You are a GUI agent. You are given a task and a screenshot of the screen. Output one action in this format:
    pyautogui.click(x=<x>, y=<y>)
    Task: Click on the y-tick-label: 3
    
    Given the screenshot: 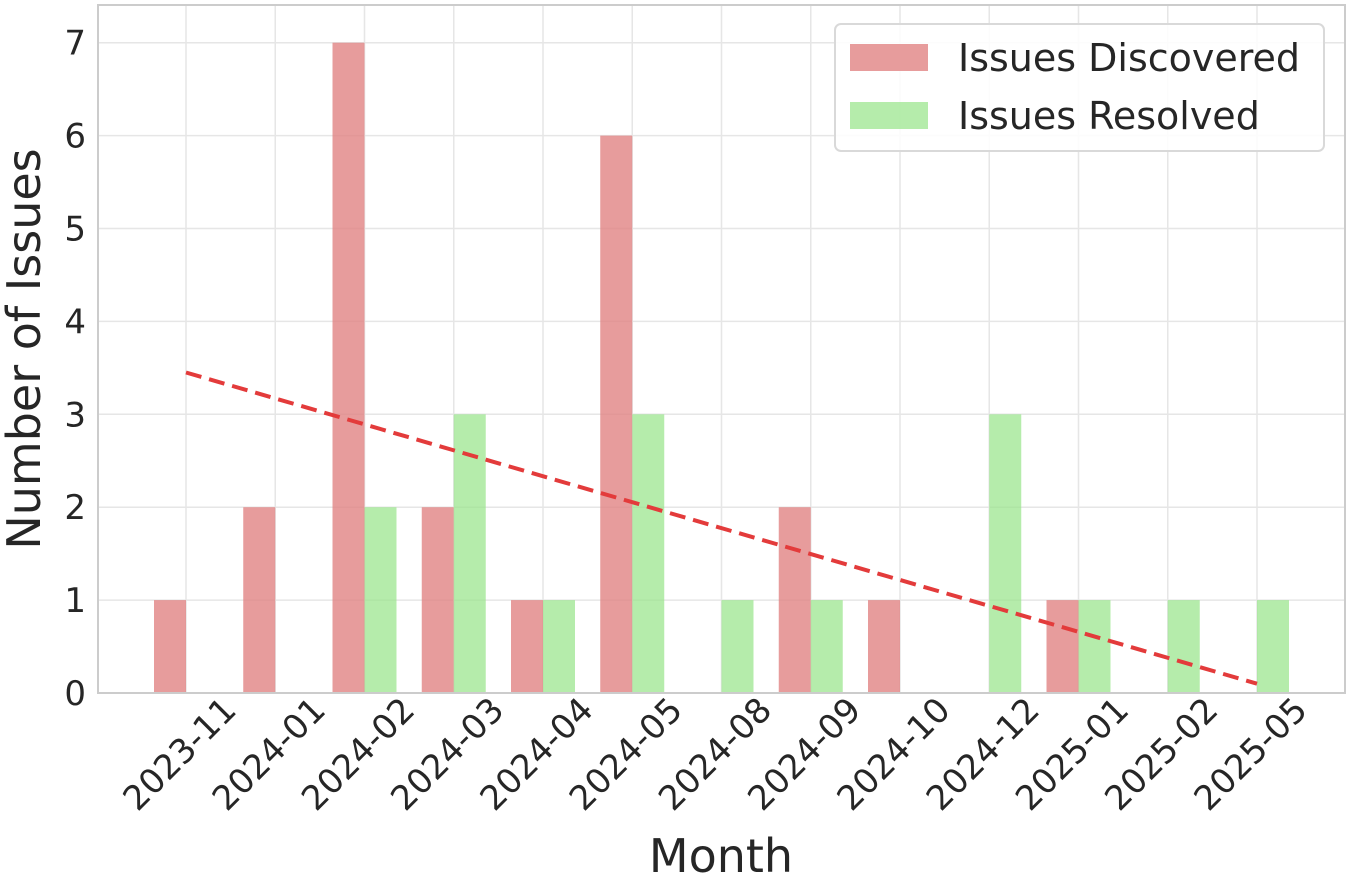 What is the action you would take?
    pyautogui.click(x=75, y=415)
    